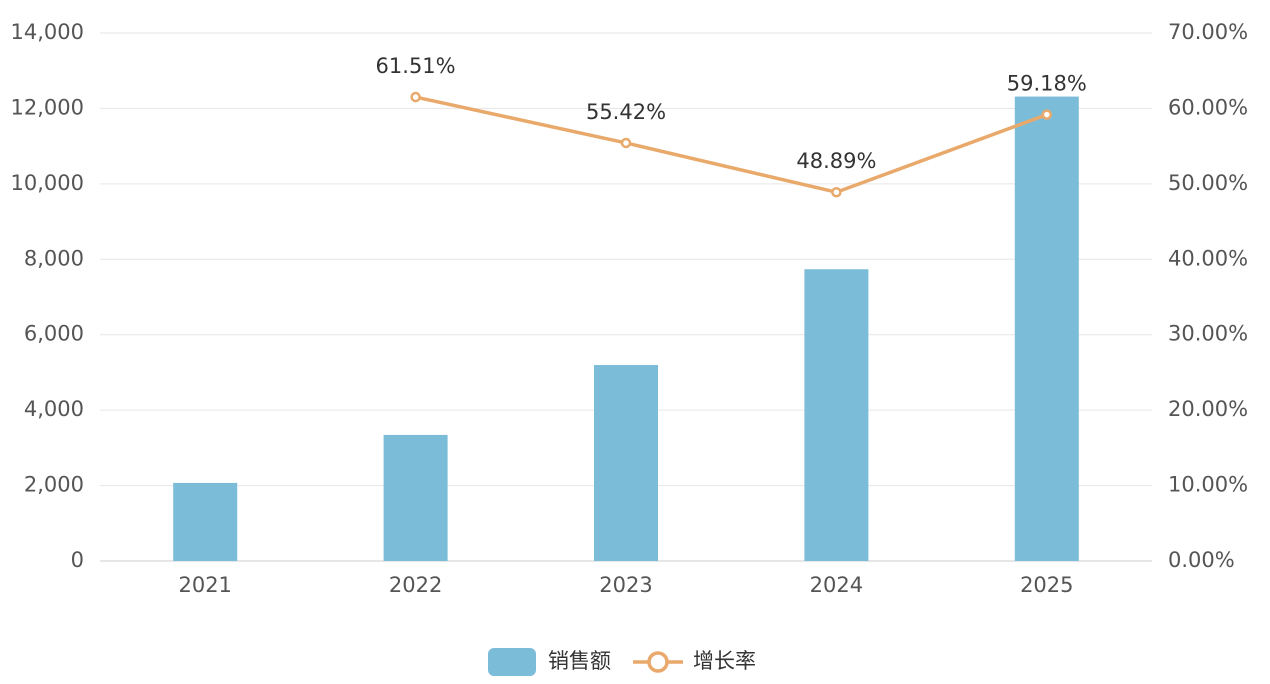 The height and width of the screenshot is (684, 1270). Describe the element at coordinates (1208, 32) in the screenshot. I see `y2-tick-label: 70.00%` at that location.